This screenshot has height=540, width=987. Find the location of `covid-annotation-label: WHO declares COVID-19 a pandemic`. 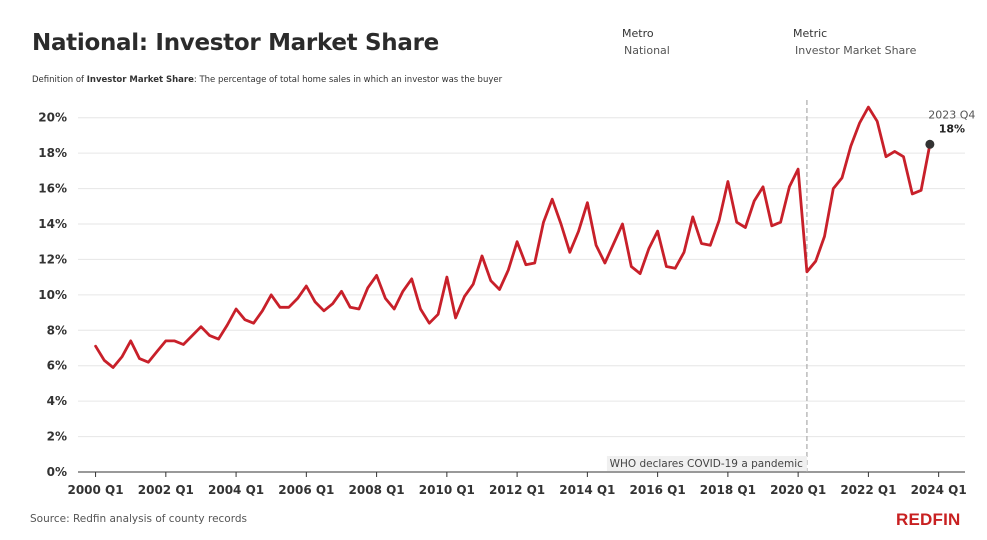

covid-annotation-label: WHO declares COVID-19 a pandemic is located at coordinates (707, 464).